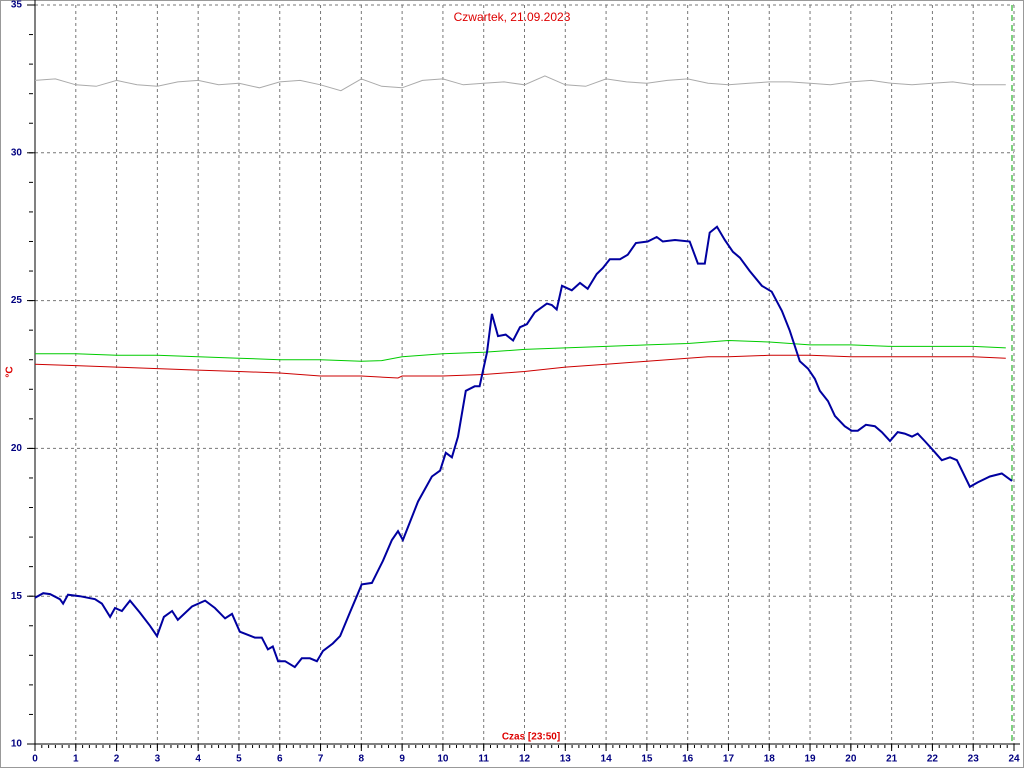 This screenshot has width=1024, height=768. What do you see at coordinates (362, 759) in the screenshot?
I see `x-tick-label: 8` at bounding box center [362, 759].